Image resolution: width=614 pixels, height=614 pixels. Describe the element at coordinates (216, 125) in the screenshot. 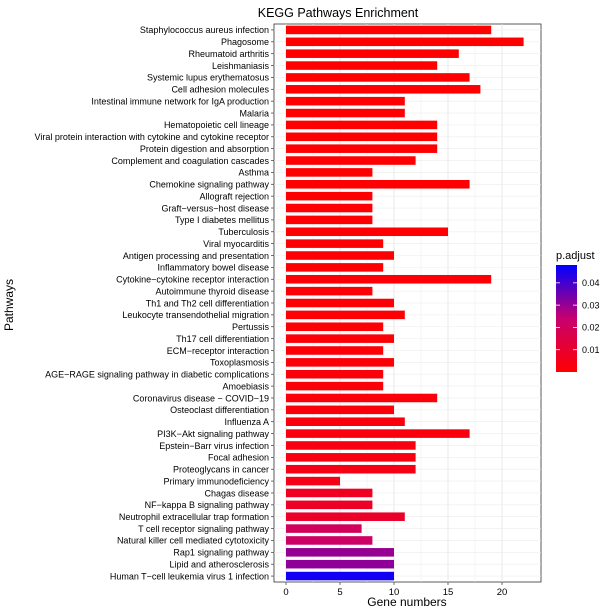

I see `category-label: Hematopoietic cell lineage` at that location.